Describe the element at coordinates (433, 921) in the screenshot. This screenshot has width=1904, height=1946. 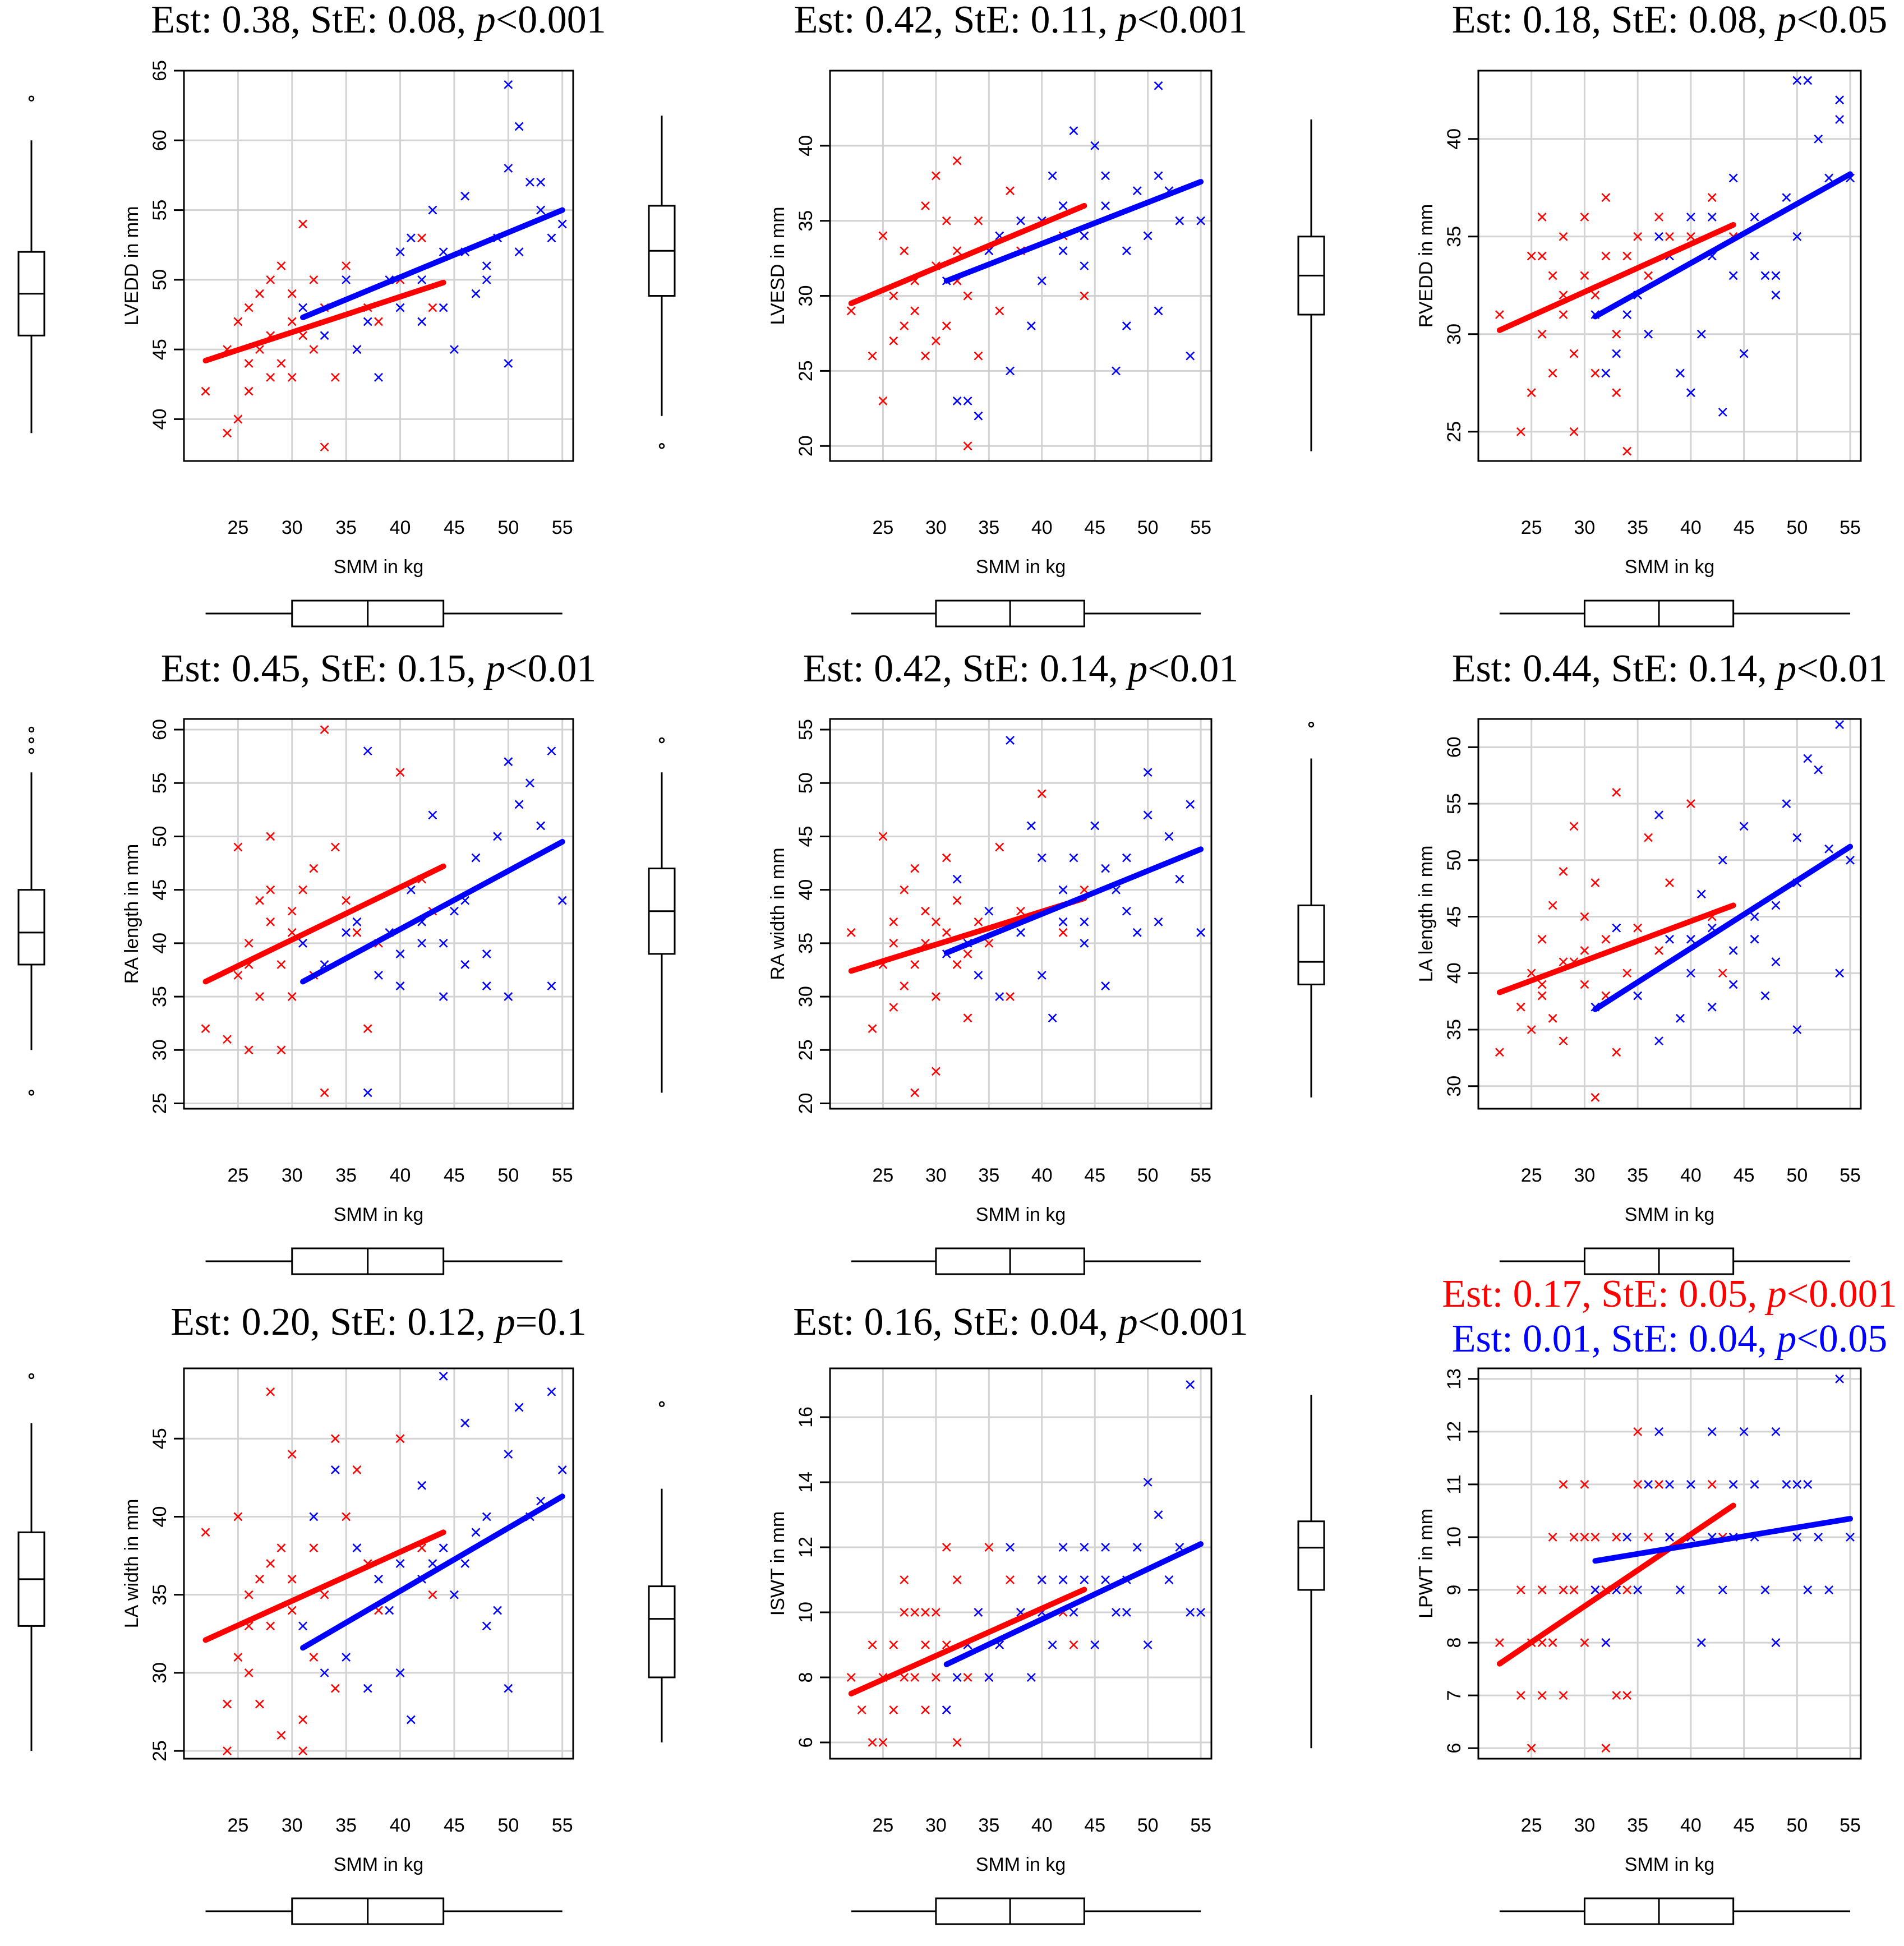
I see `series-blue` at that location.